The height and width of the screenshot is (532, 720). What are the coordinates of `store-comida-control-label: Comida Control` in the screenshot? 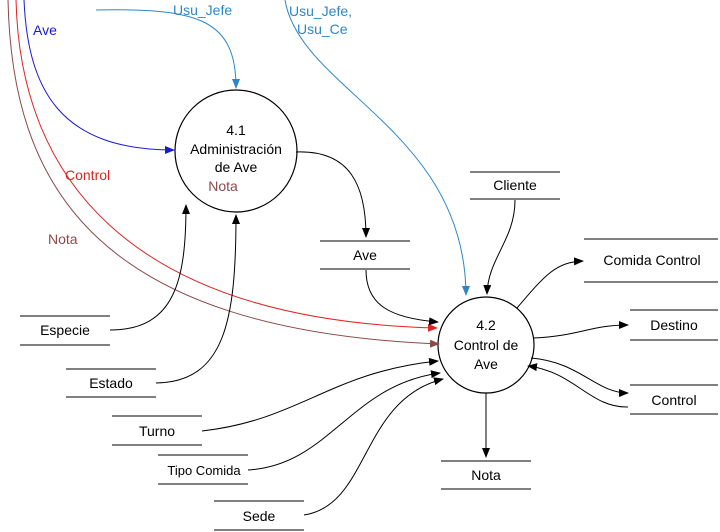 It's located at (651, 260).